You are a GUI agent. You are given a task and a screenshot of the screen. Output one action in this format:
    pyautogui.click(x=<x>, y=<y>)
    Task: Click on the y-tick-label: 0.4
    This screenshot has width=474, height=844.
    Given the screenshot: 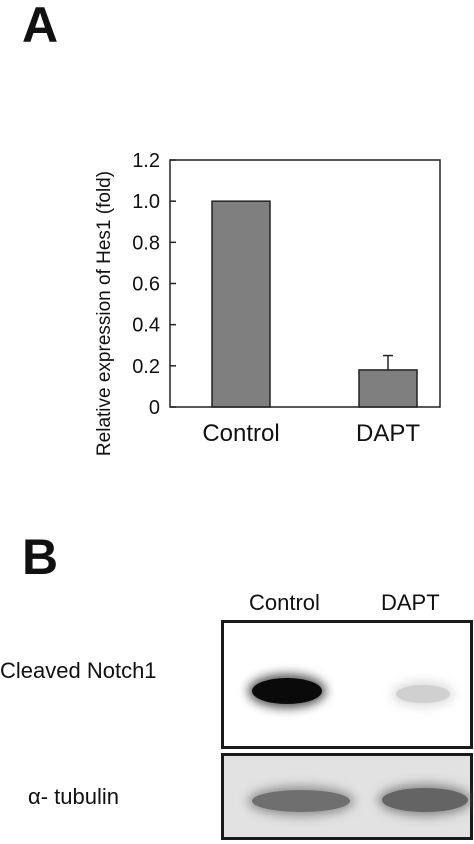 What is the action you would take?
    pyautogui.click(x=146, y=326)
    